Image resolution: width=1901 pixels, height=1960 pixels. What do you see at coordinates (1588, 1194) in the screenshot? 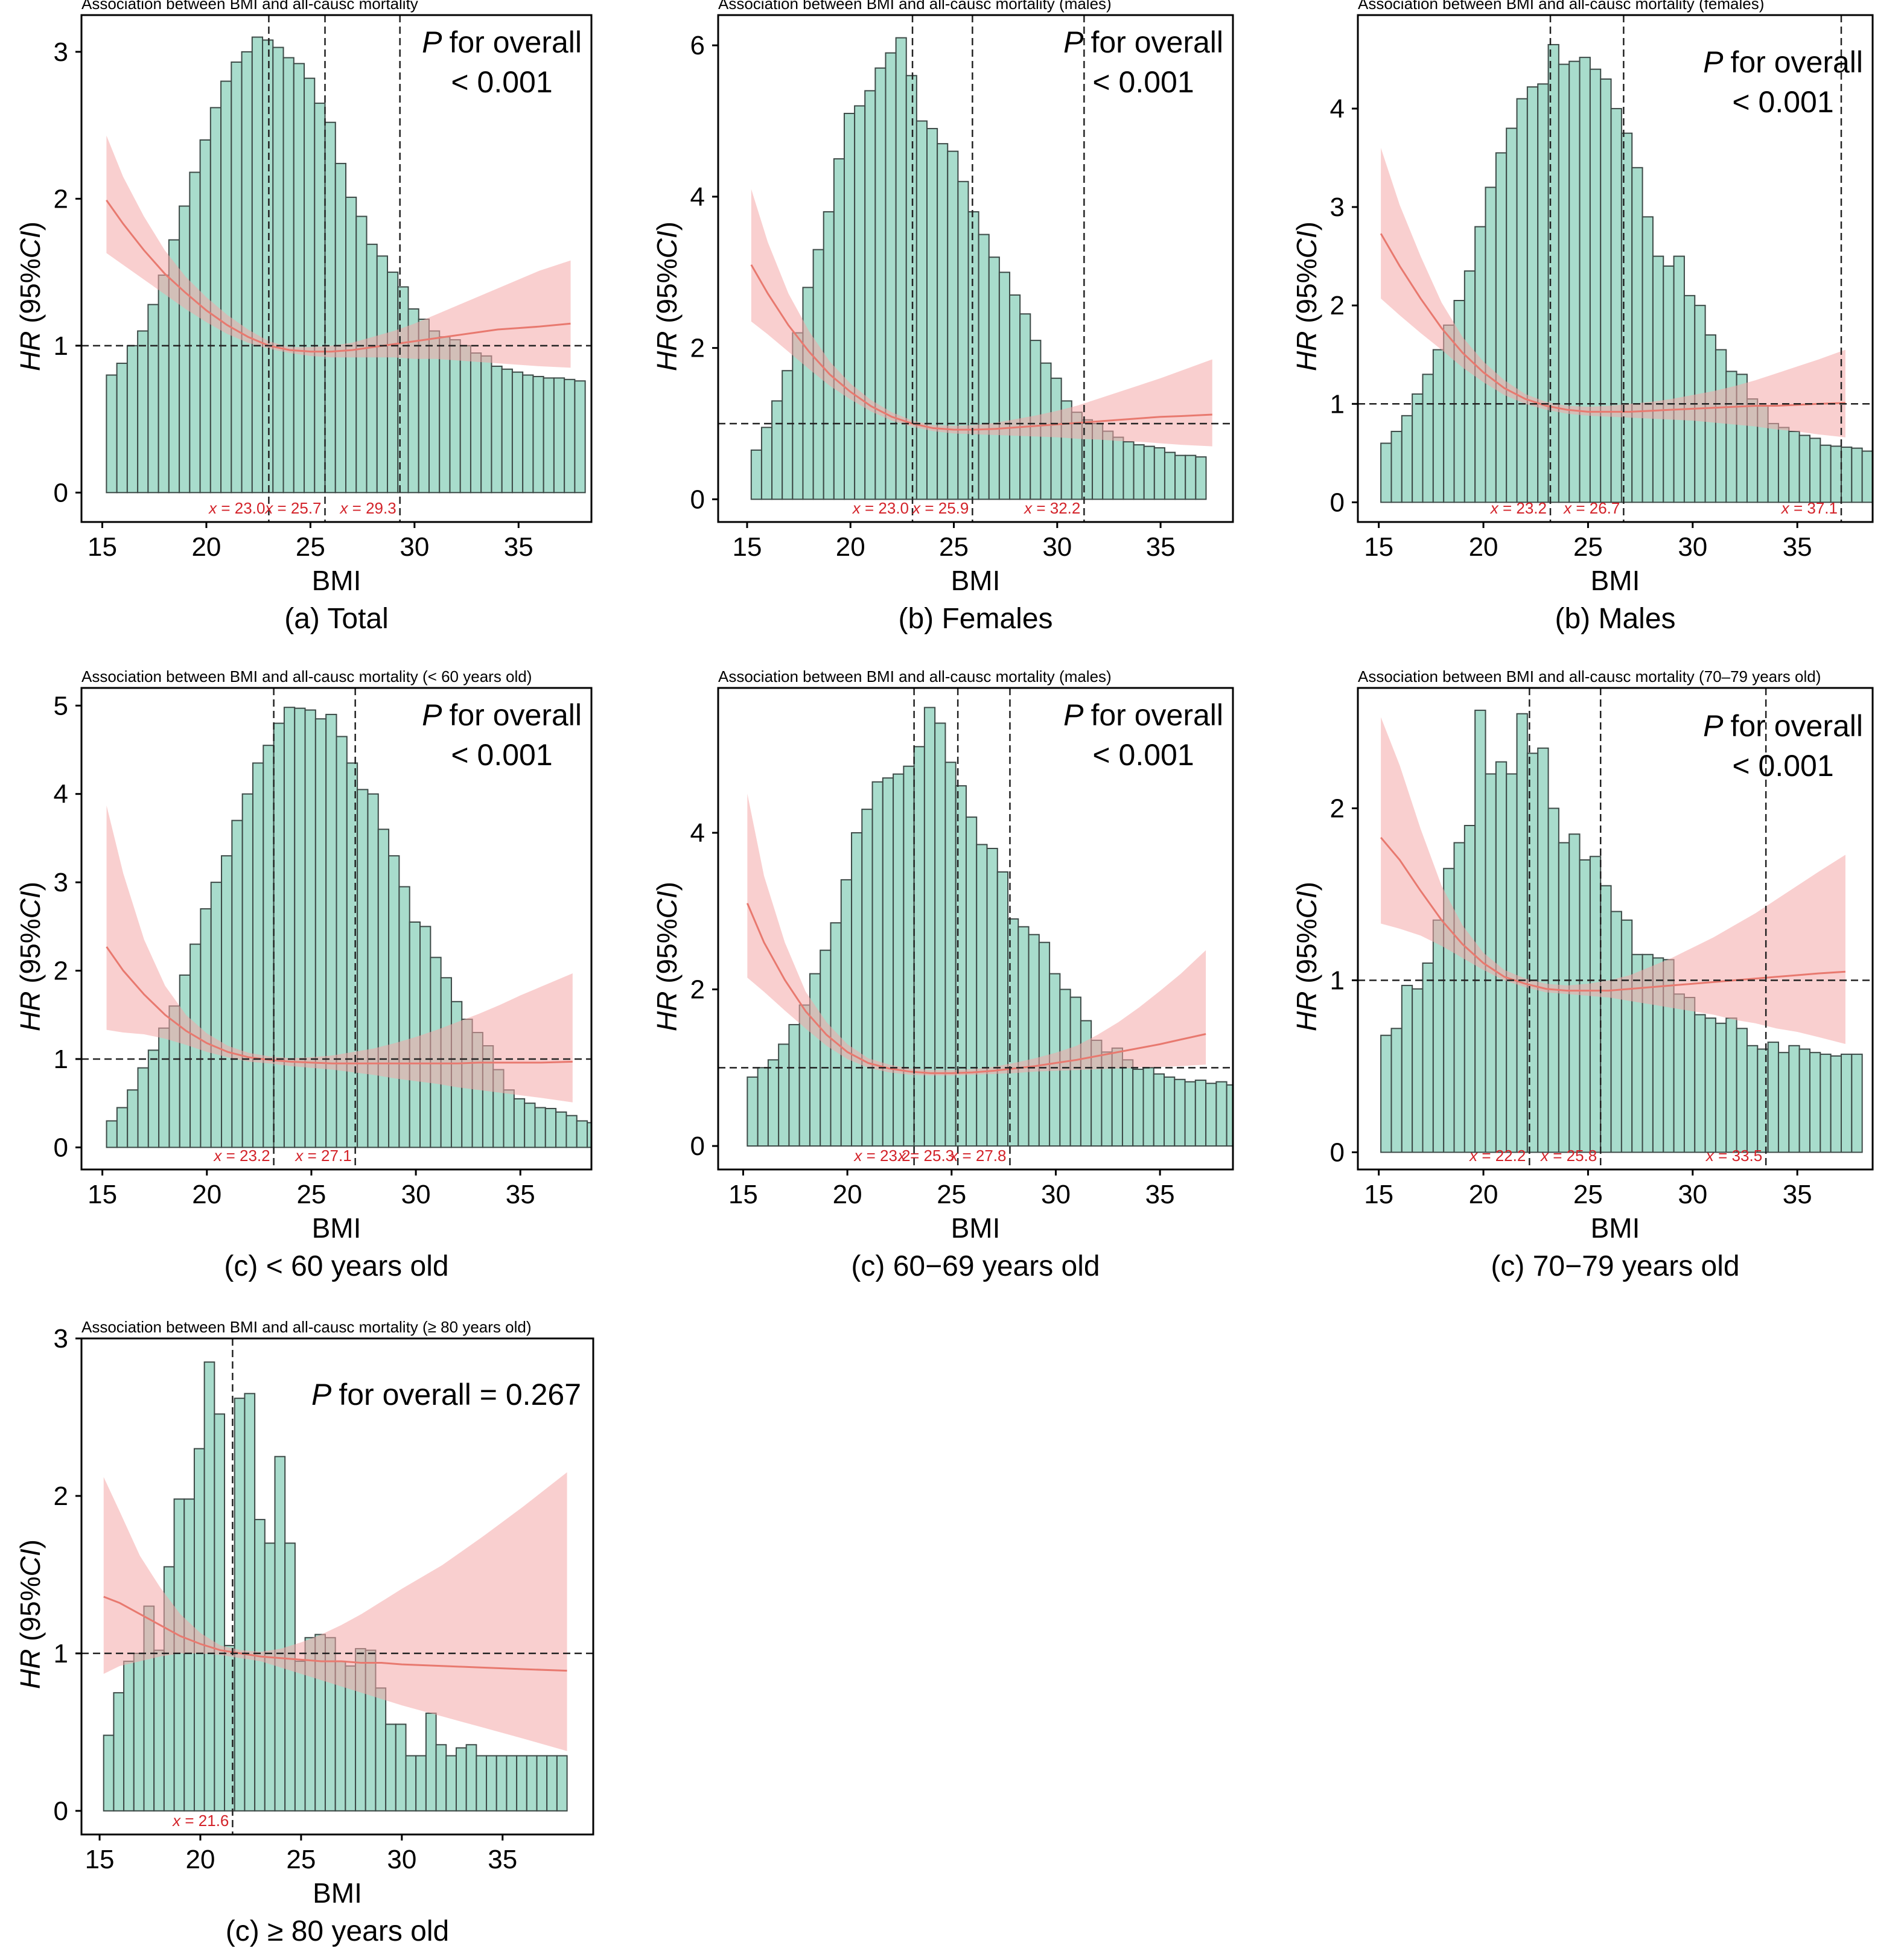
I see `x-tick-label: 25` at bounding box center [1588, 1194].